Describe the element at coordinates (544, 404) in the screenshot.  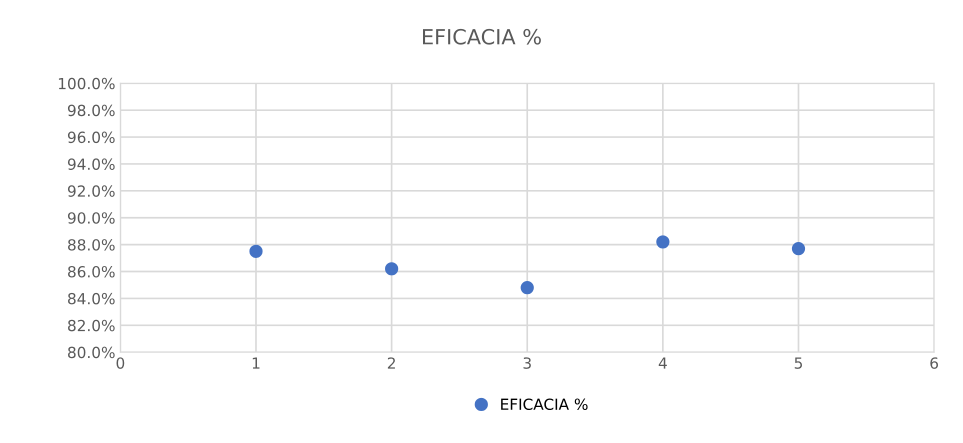
I see `legend-label: EFICACIA %` at that location.